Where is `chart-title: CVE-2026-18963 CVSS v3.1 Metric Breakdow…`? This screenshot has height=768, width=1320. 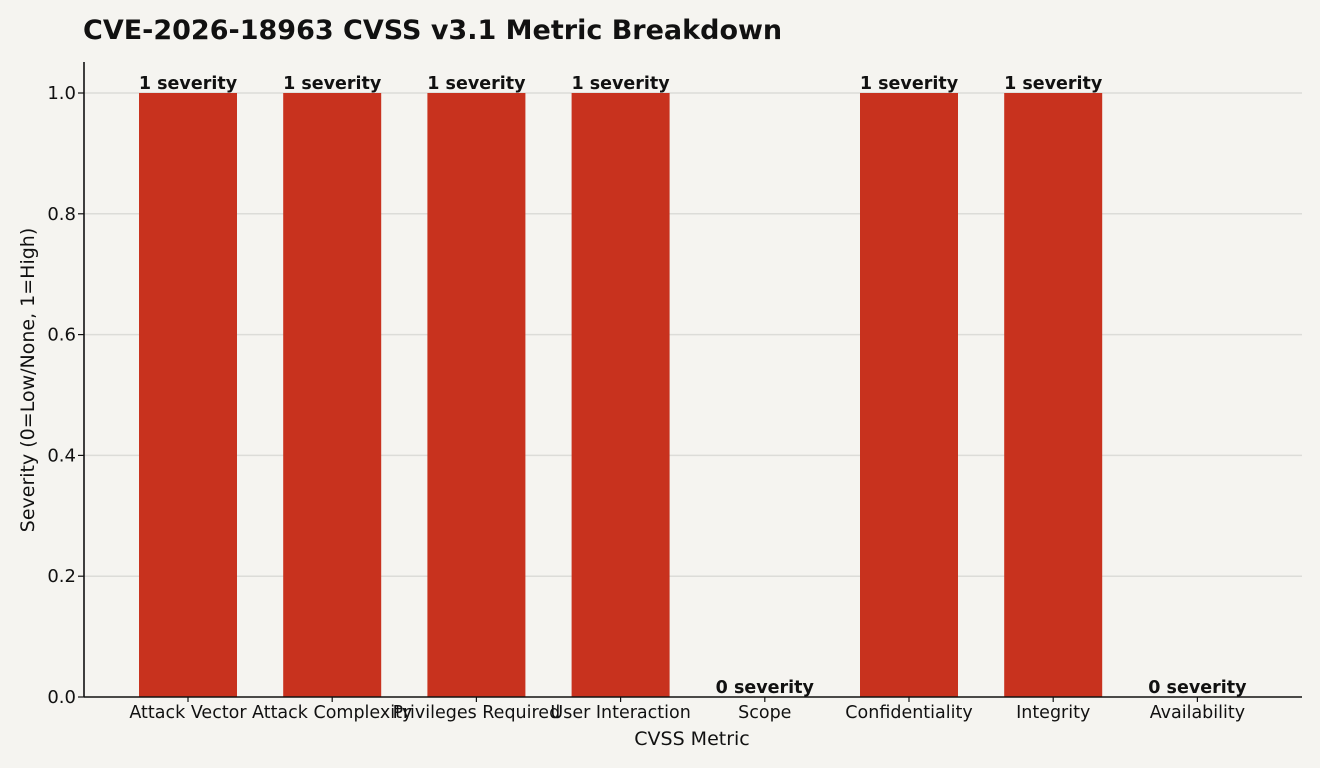 chart-title: CVE-2026-18963 CVSS v3.1 Metric Breakdow… is located at coordinates (432, 30).